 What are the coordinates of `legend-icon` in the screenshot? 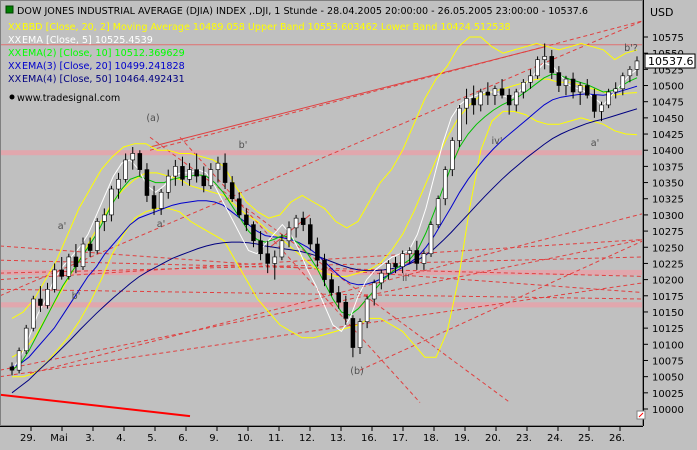 It's located at (9, 9).